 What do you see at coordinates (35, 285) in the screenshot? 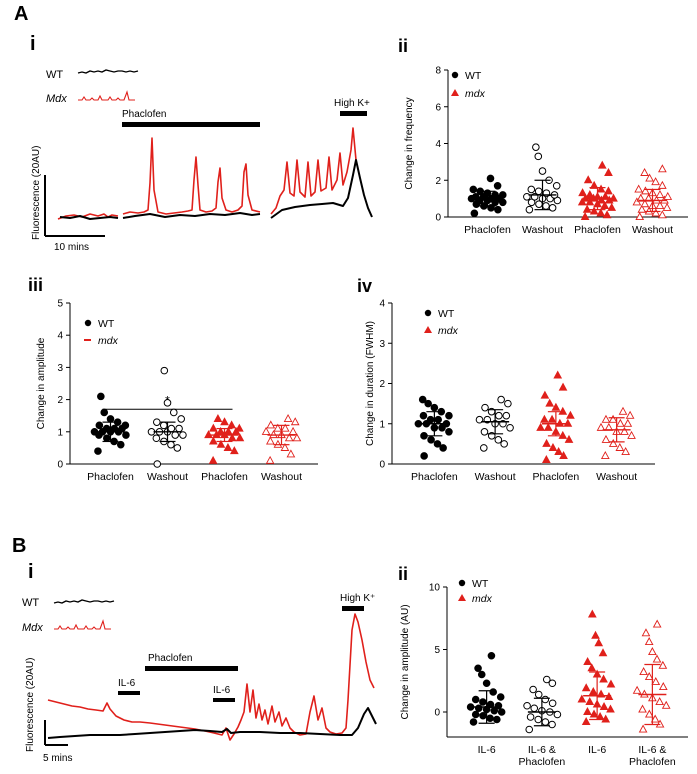
I see `subpanel-label-a-iii: iii` at bounding box center [35, 285].